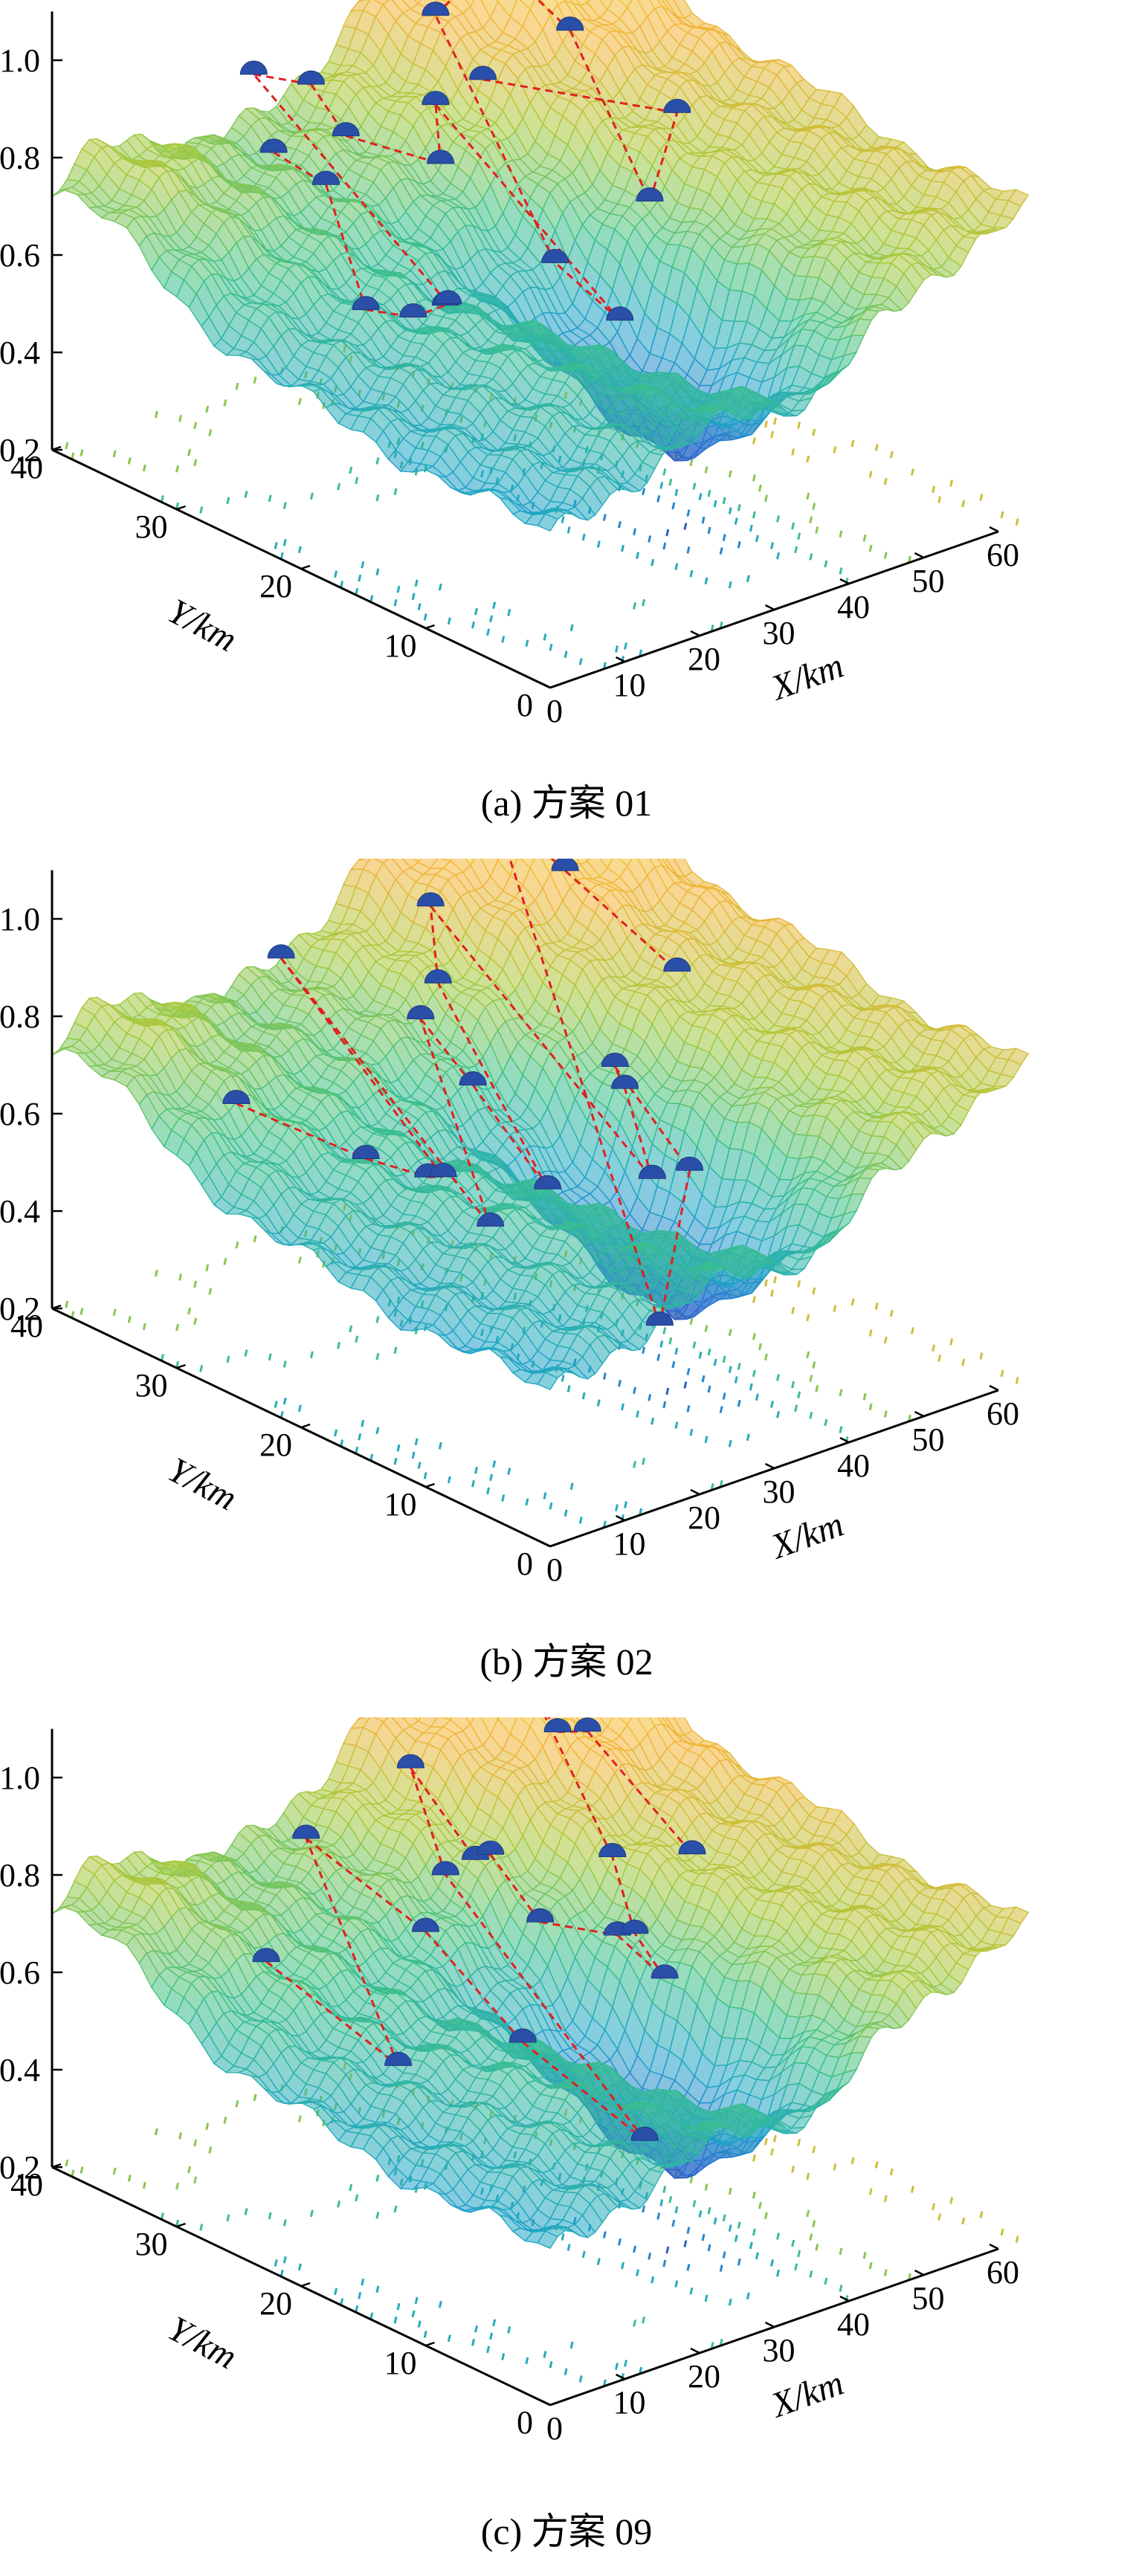 The image size is (1133, 2576). What do you see at coordinates (629, 685) in the screenshot?
I see `x-tick-label: 10` at bounding box center [629, 685].